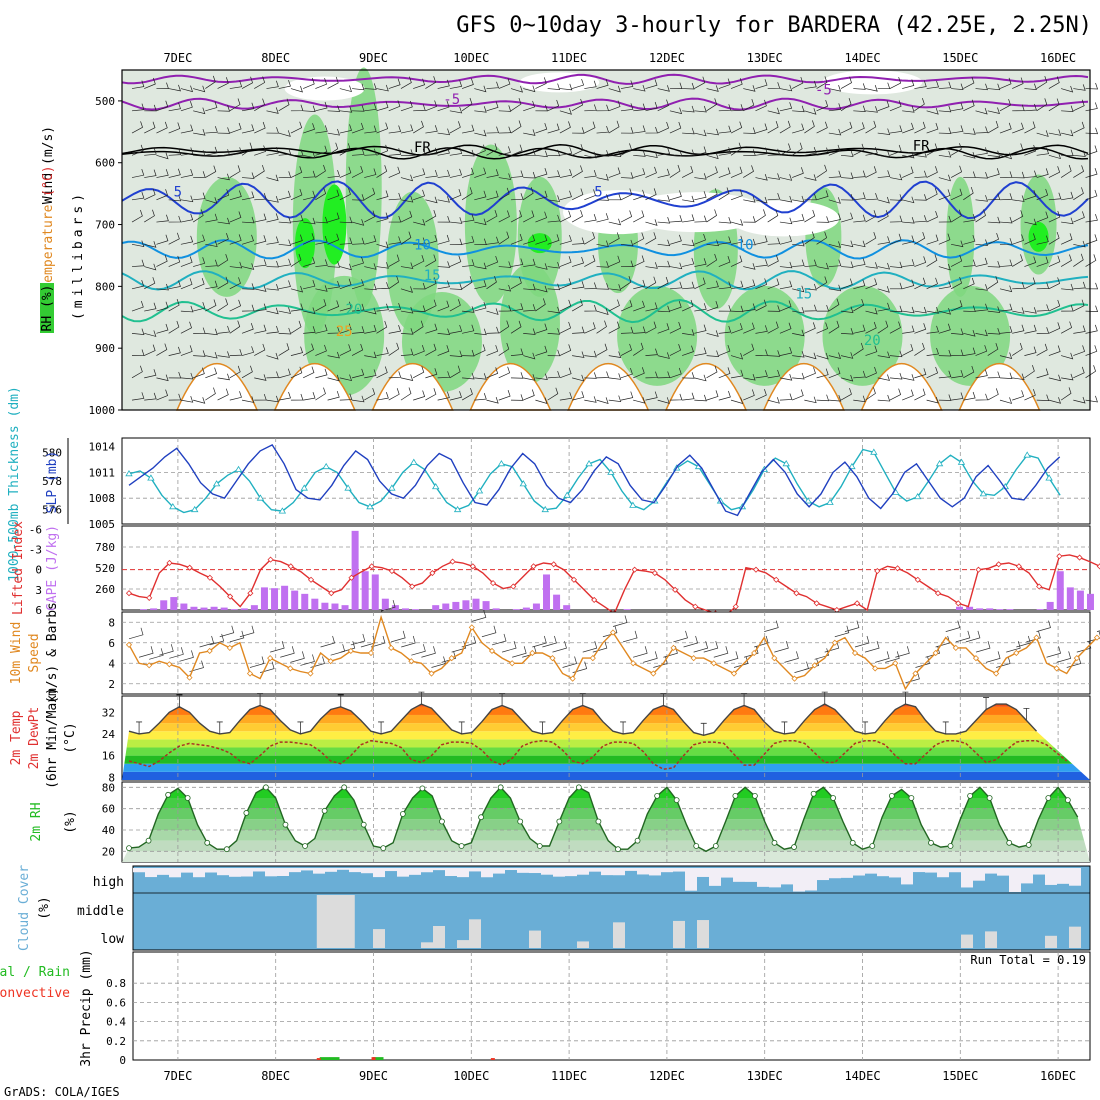 This screenshot has width=1100, height=1100. I want to click on rh2m-grid, so click(606, 822).